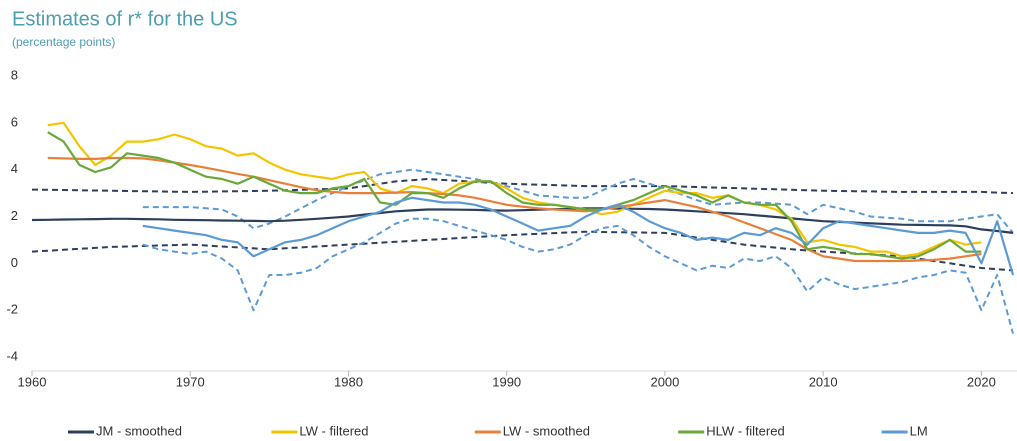 Image resolution: width=1017 pixels, height=441 pixels. I want to click on legend-label: LM, so click(919, 430).